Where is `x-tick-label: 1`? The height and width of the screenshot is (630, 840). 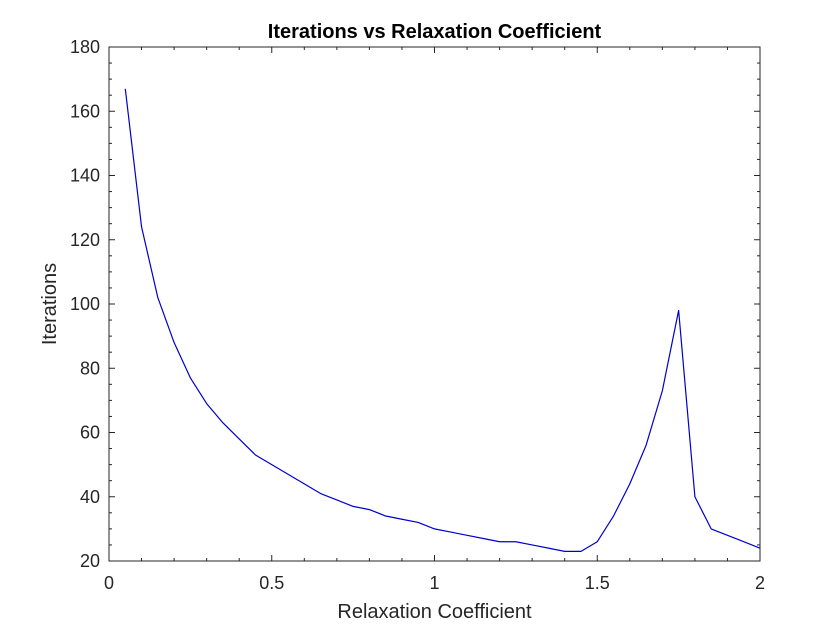 x-tick-label: 1 is located at coordinates (434, 583).